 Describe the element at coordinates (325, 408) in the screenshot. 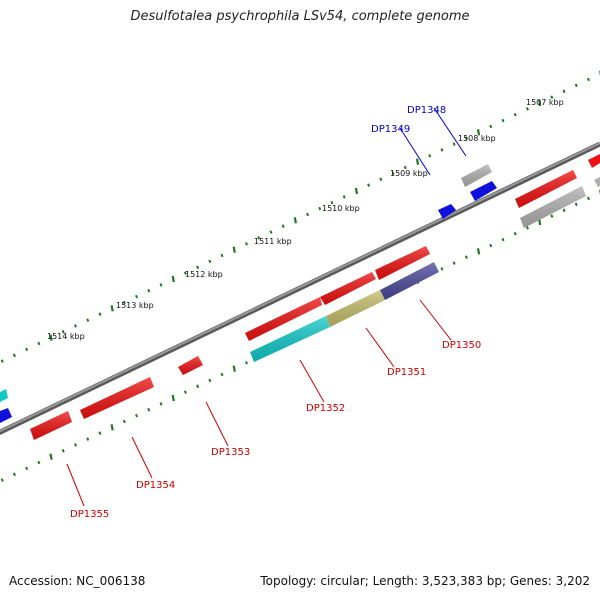

I see `gene-label-dp1352: DP1352` at that location.